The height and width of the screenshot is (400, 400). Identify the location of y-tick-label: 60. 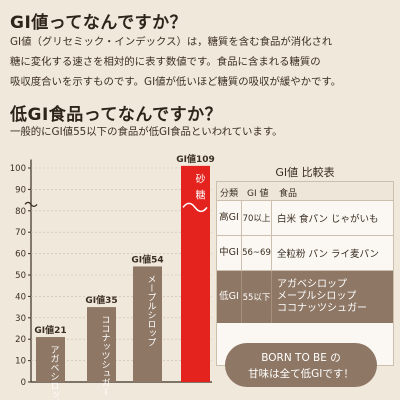
(20, 255).